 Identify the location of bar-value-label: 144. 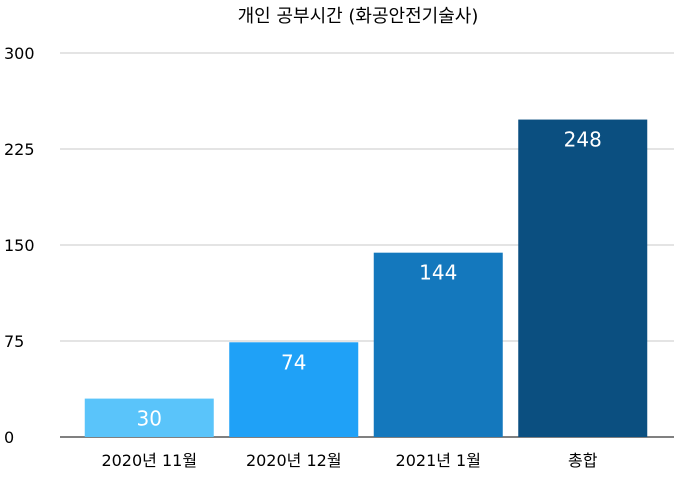
(438, 273).